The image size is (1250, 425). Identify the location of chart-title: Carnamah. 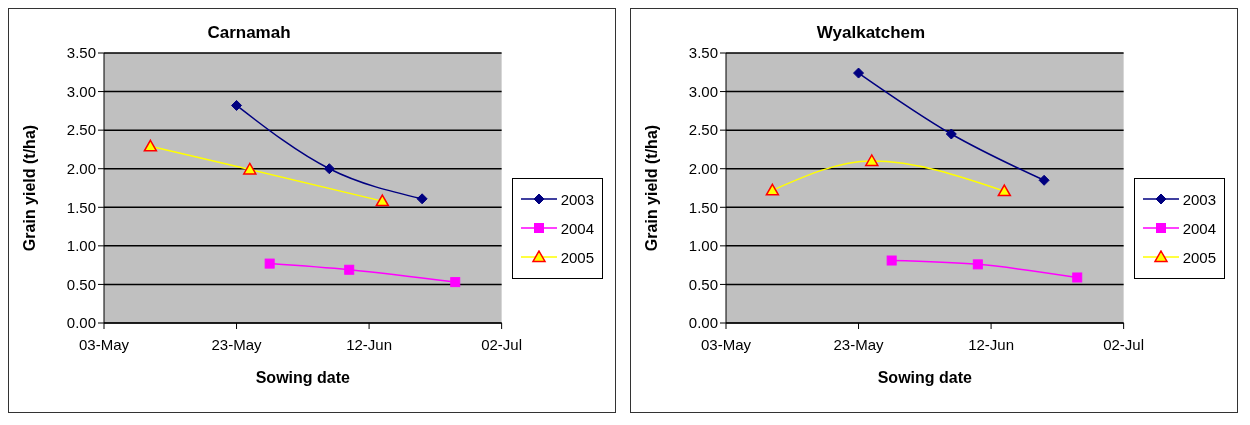
(249, 33).